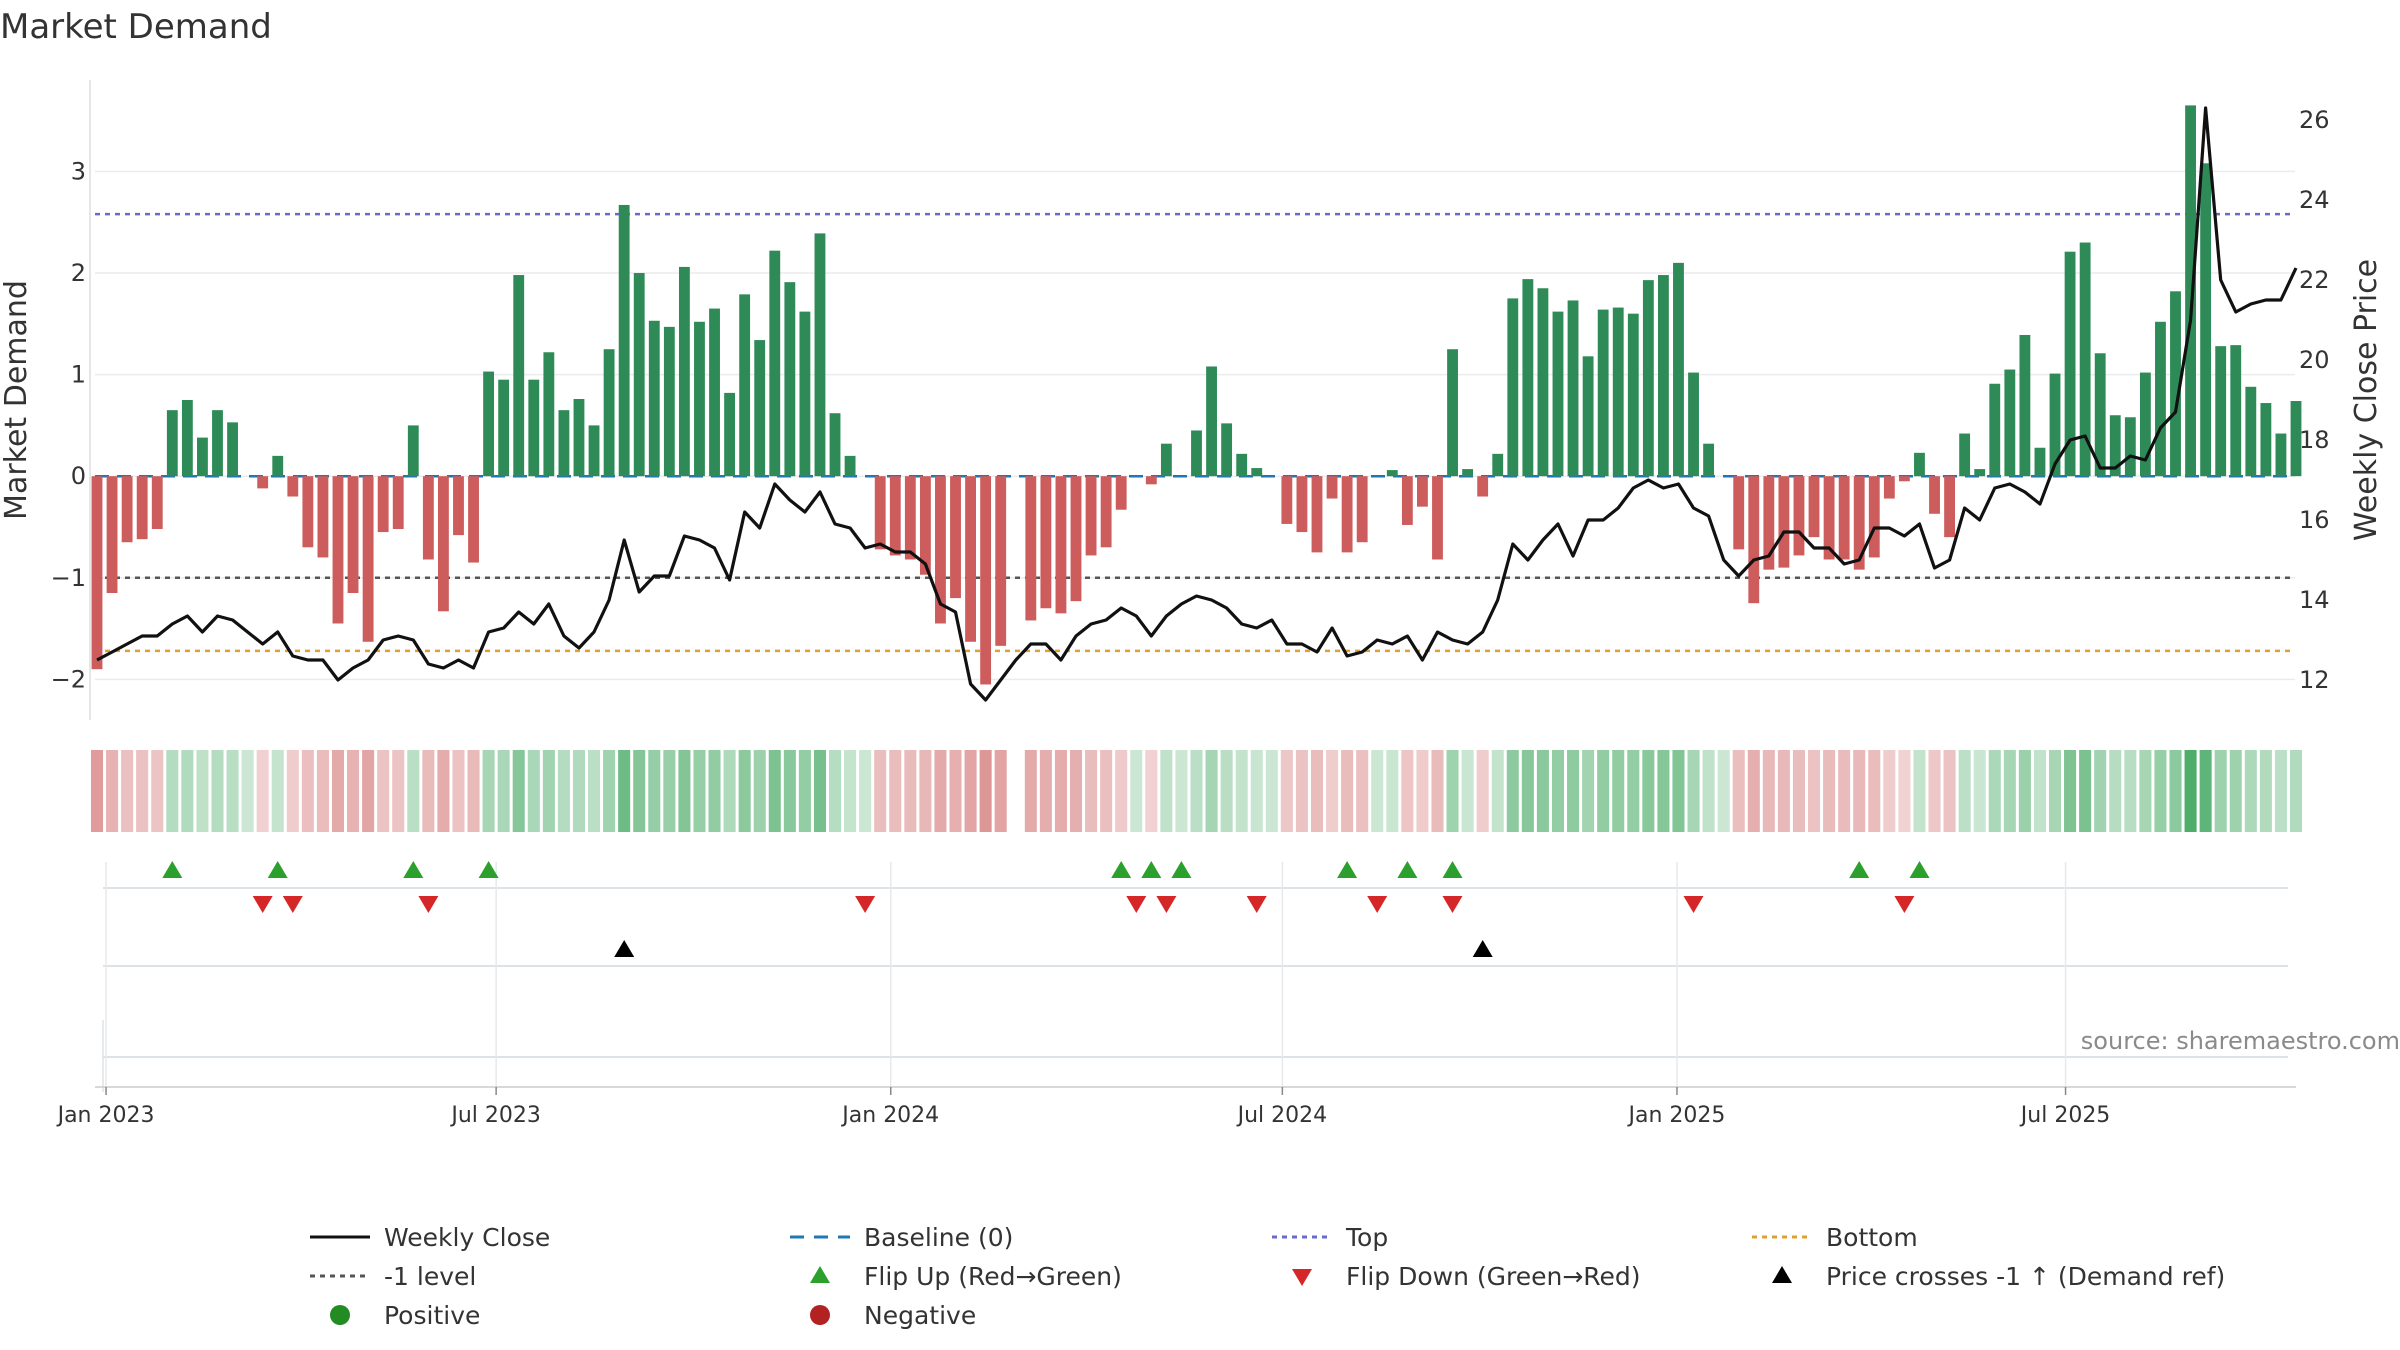 The height and width of the screenshot is (1350, 2400). I want to click on legend-swatch-negative, so click(820, 1315).